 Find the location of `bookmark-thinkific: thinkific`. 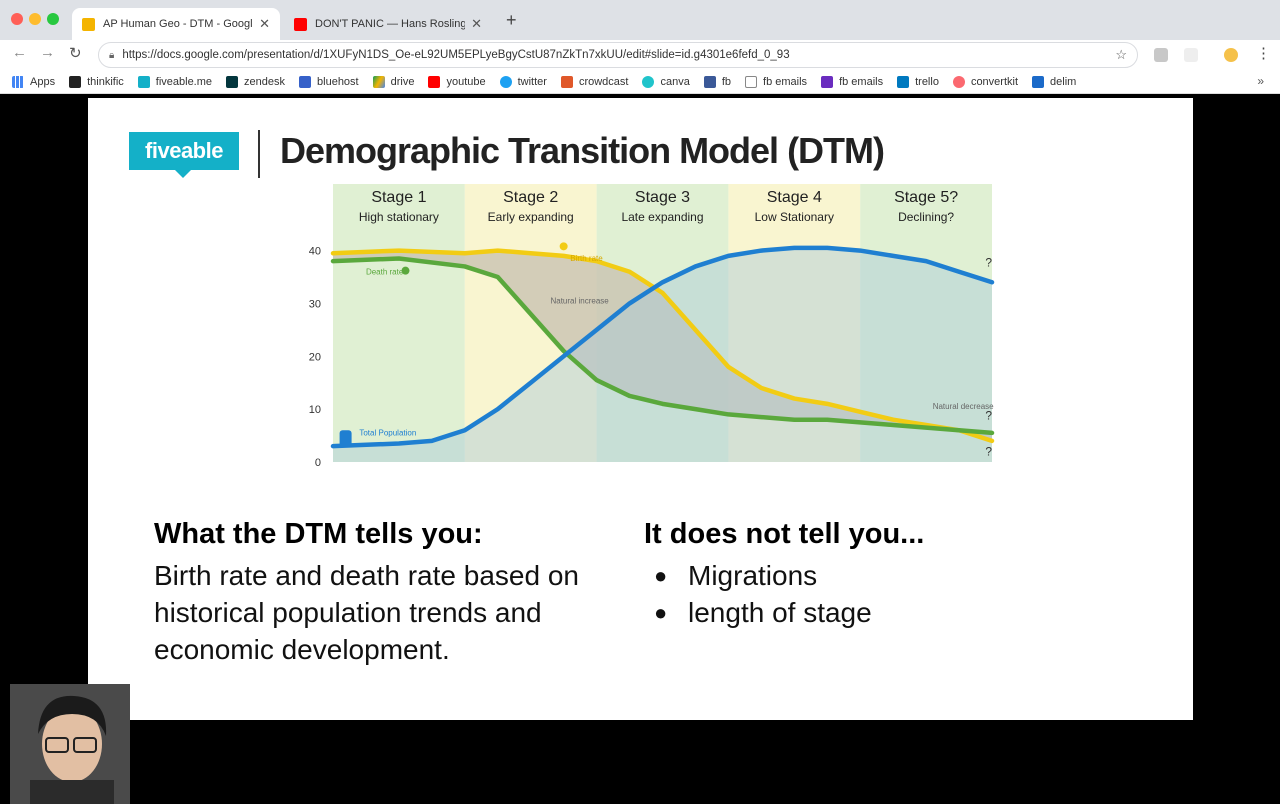

bookmark-thinkific: thinkific is located at coordinates (96, 81).